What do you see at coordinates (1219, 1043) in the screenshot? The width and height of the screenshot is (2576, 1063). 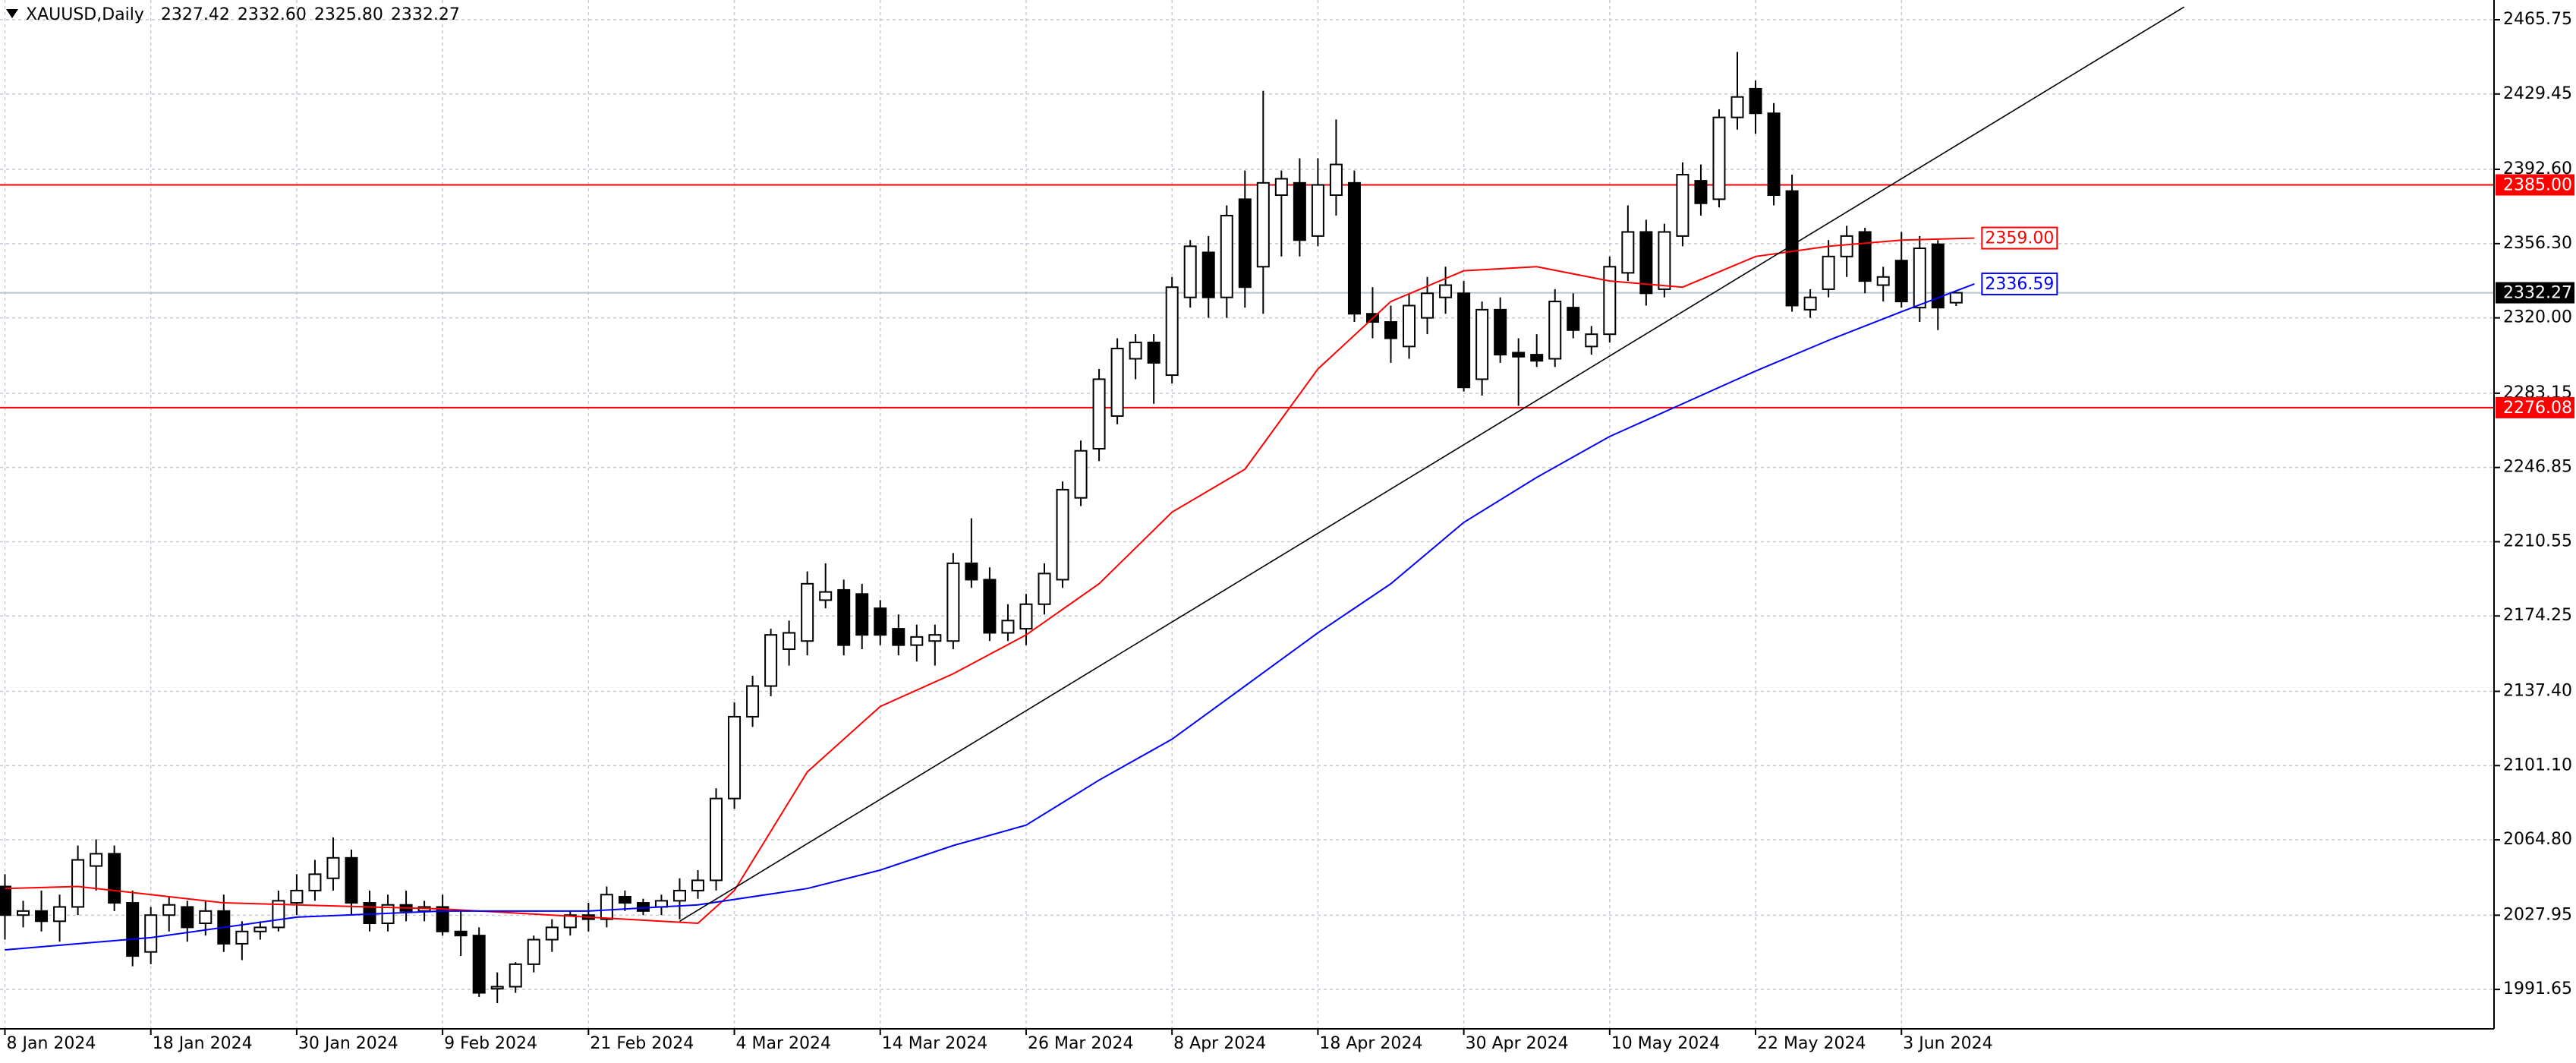 I see `x-tick-label: 8 Apr 2024` at bounding box center [1219, 1043].